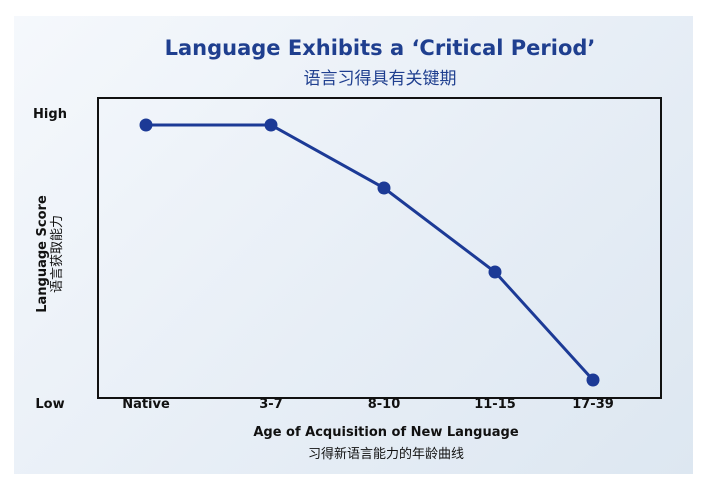 Image resolution: width=707 pixels, height=486 pixels. I want to click on chart-subtitle: 语言习得具有关键期, so click(380, 79).